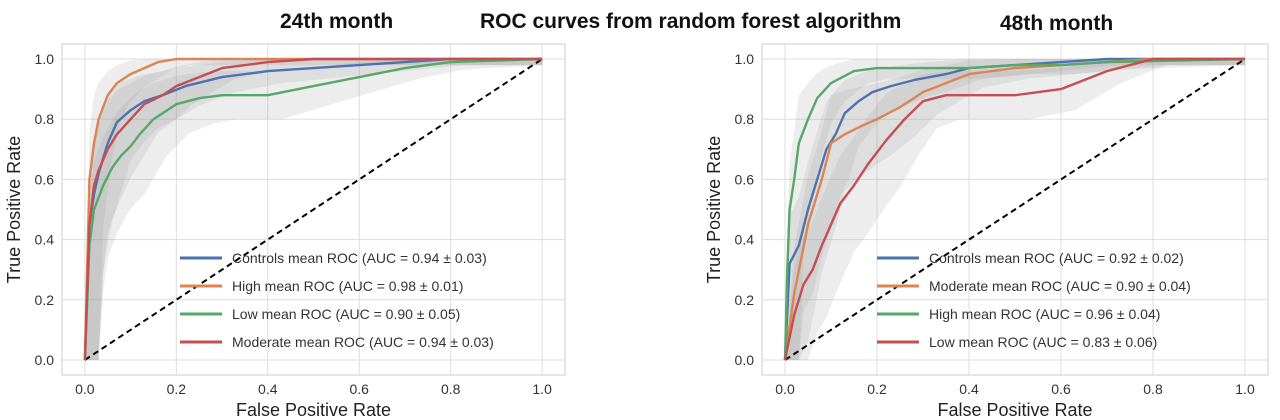 Image resolution: width=1280 pixels, height=420 pixels. I want to click on legend-entry-label: Moderate mean ROC (AUC = 0.90 ± 0.04), so click(1060, 286).